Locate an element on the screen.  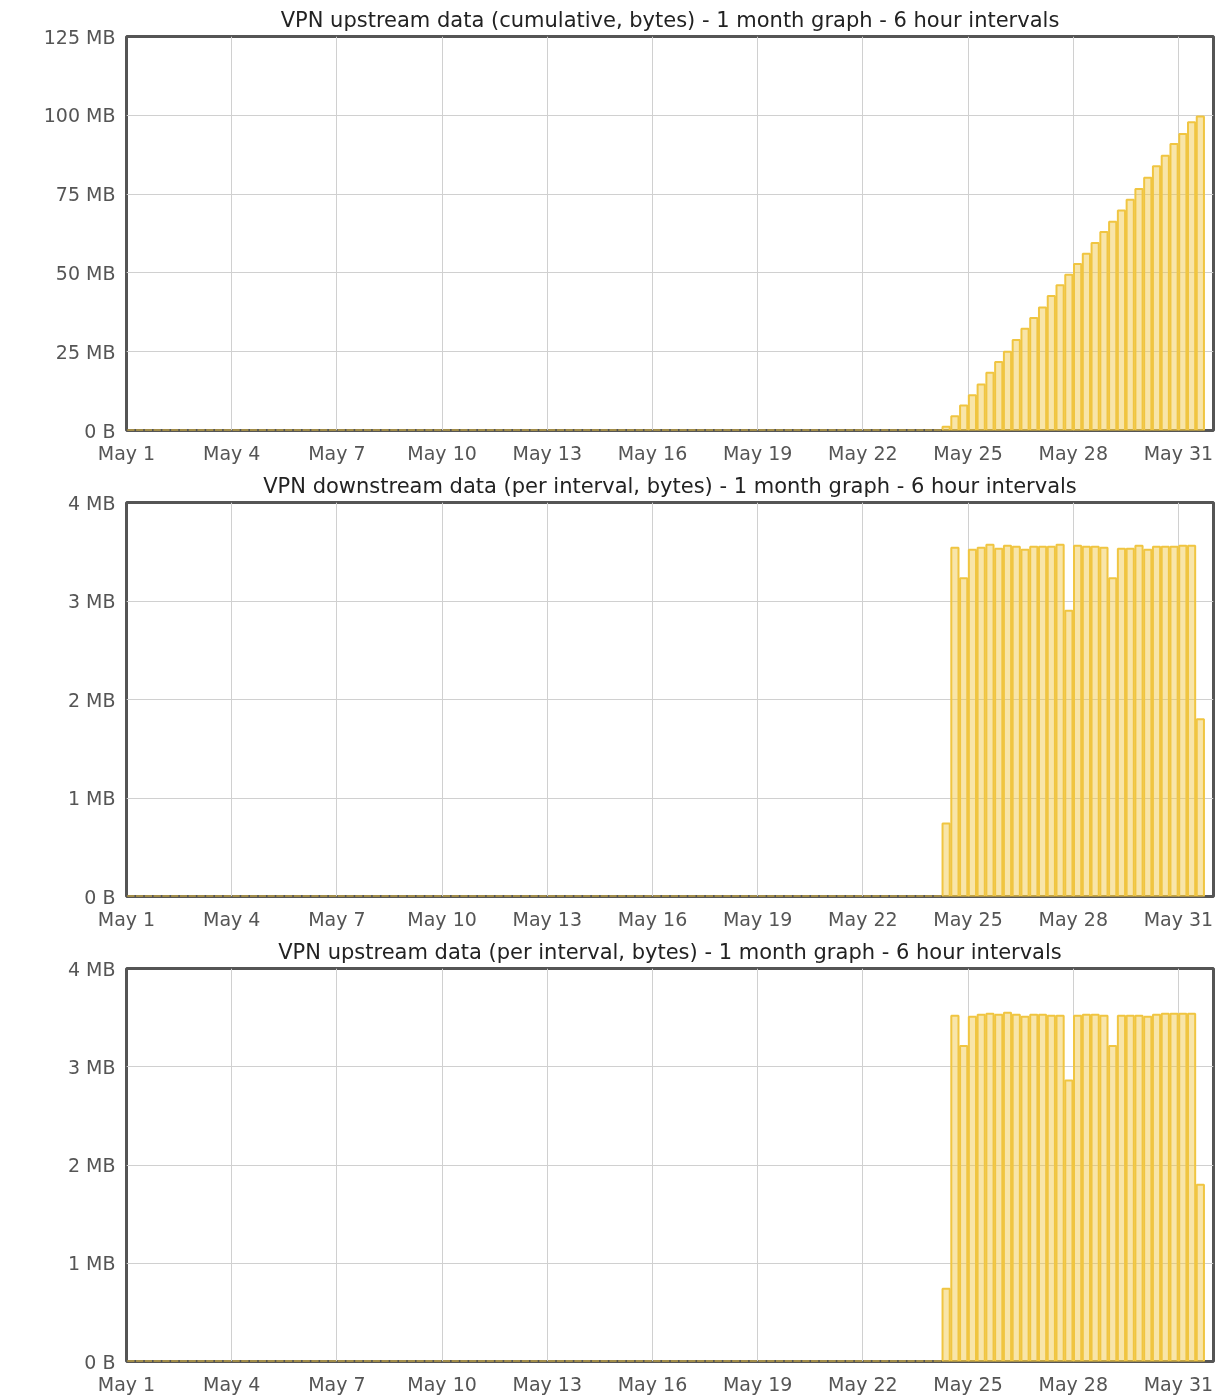
chart-title: VPN downstream data (per interval, bytes) - 1 month graph - 6 hour intervals is located at coordinates (670, 485).